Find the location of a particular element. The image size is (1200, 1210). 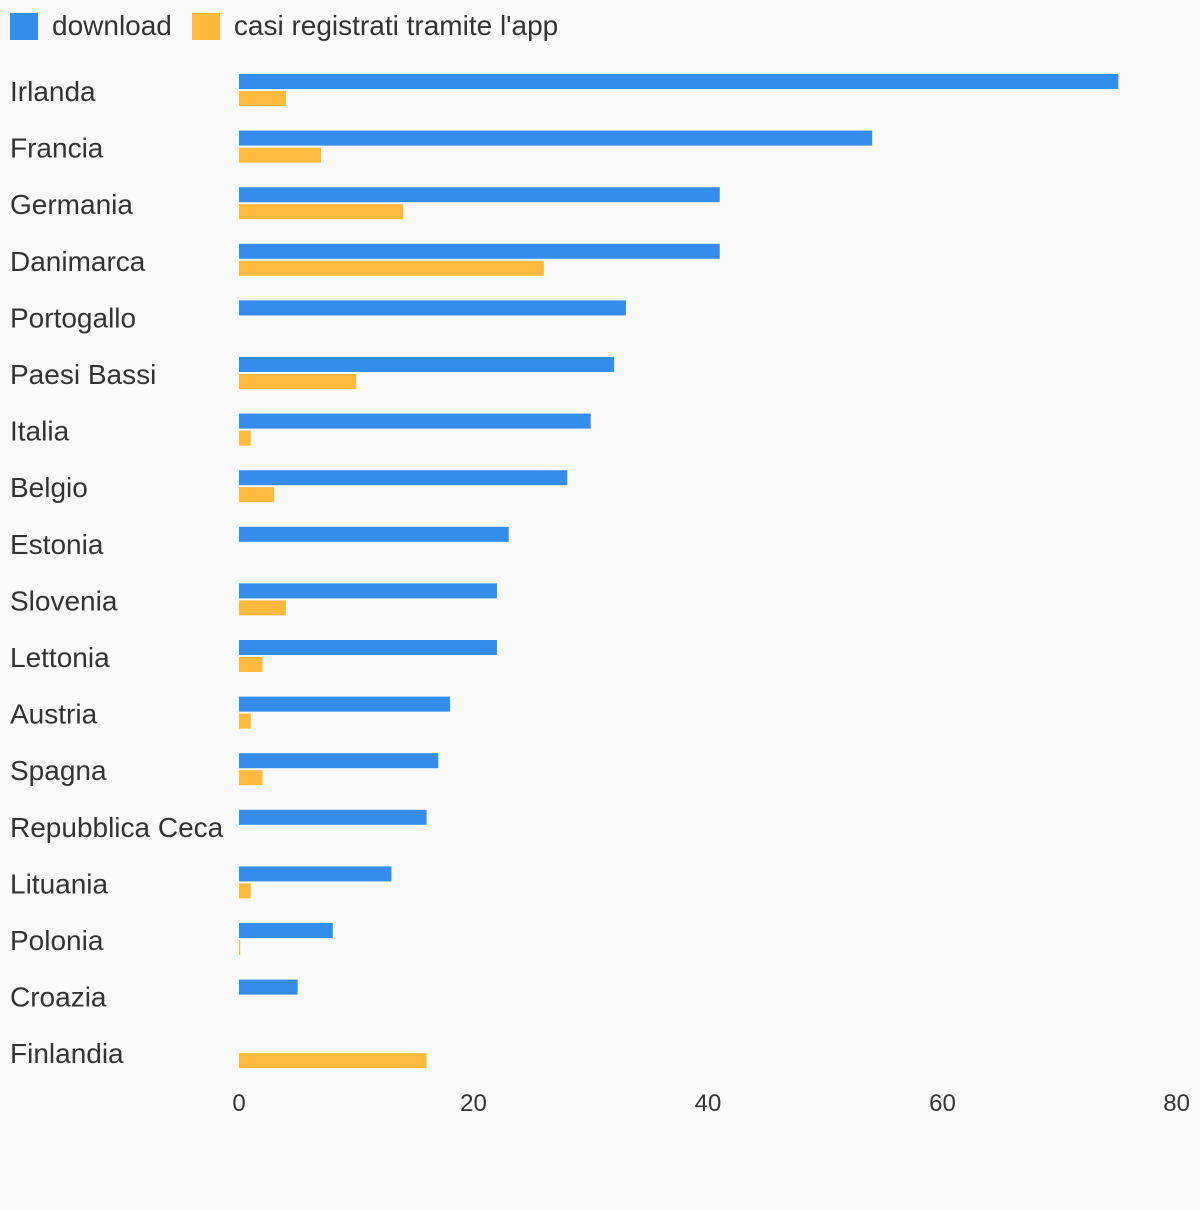

legend-label-casi-registrati: casi registrati tramite l'app is located at coordinates (396, 25).